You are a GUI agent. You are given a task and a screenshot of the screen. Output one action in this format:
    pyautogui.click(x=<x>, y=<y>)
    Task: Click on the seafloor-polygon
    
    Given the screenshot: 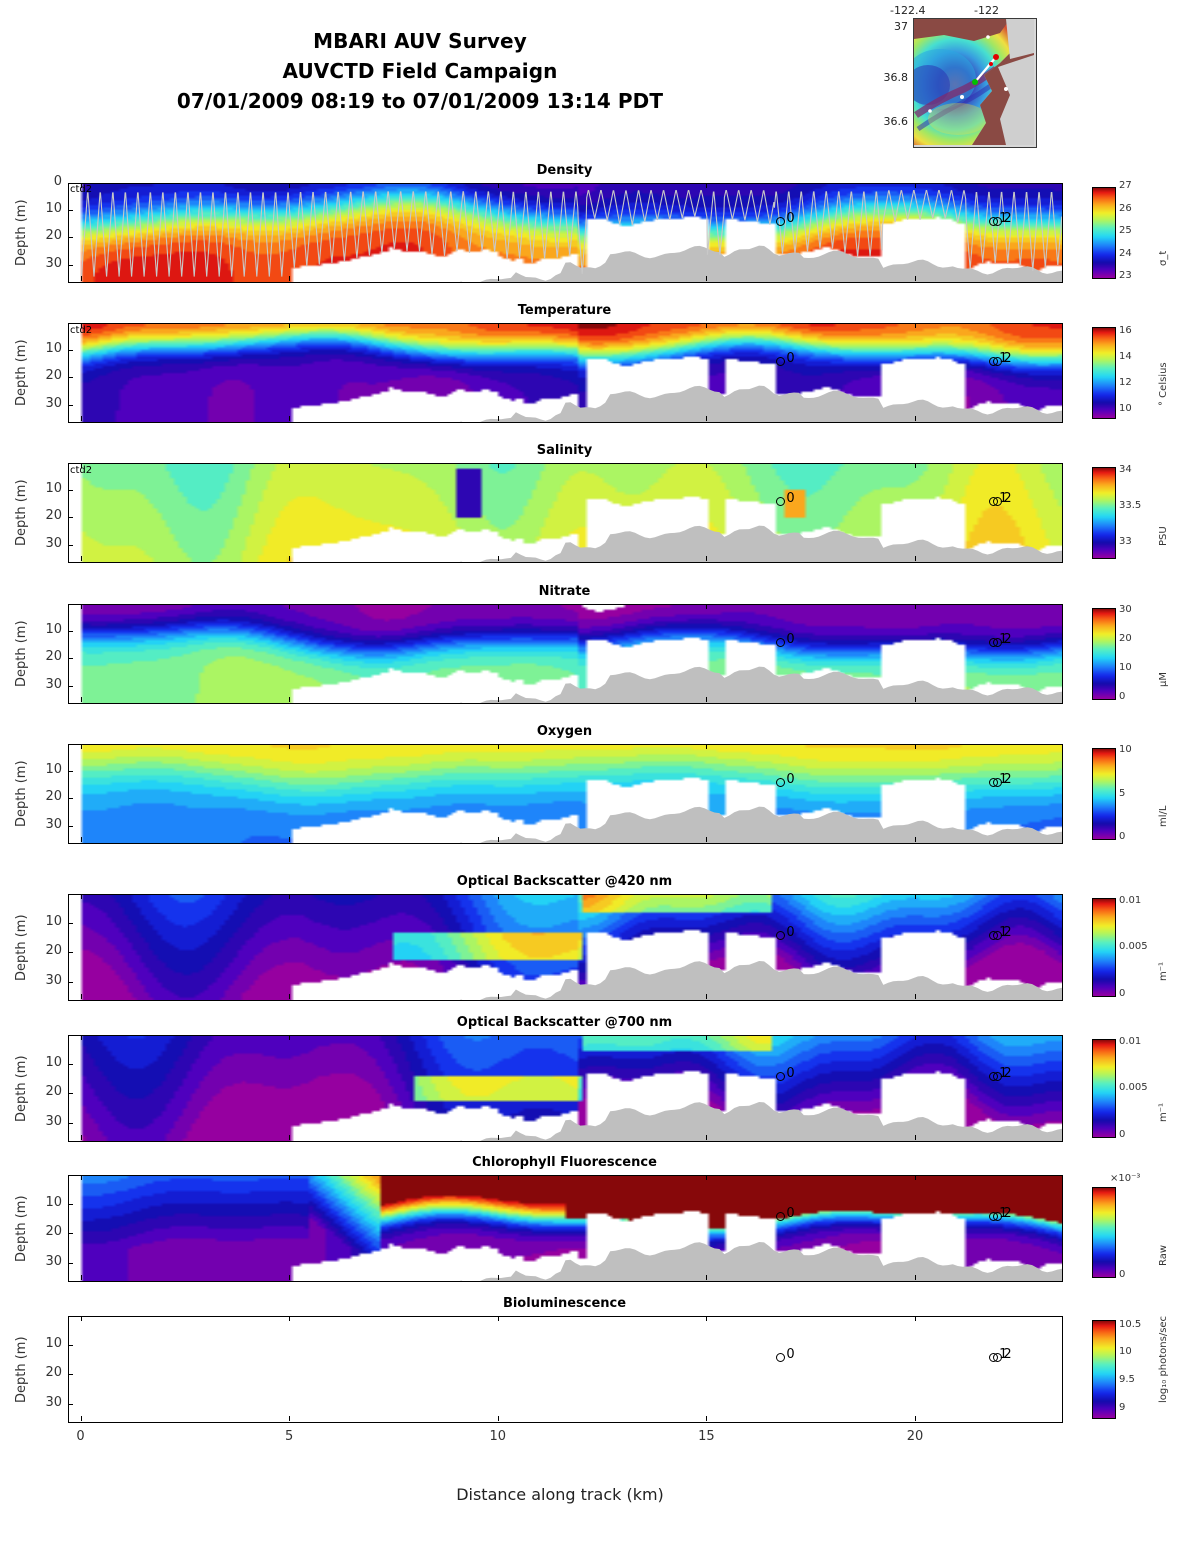 What is the action you would take?
    pyautogui.click(x=760, y=543)
    